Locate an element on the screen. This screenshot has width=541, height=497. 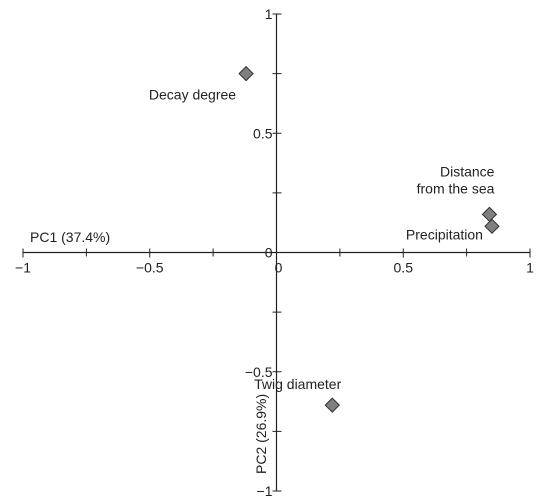
point-label: Decay degree is located at coordinates (192, 95).